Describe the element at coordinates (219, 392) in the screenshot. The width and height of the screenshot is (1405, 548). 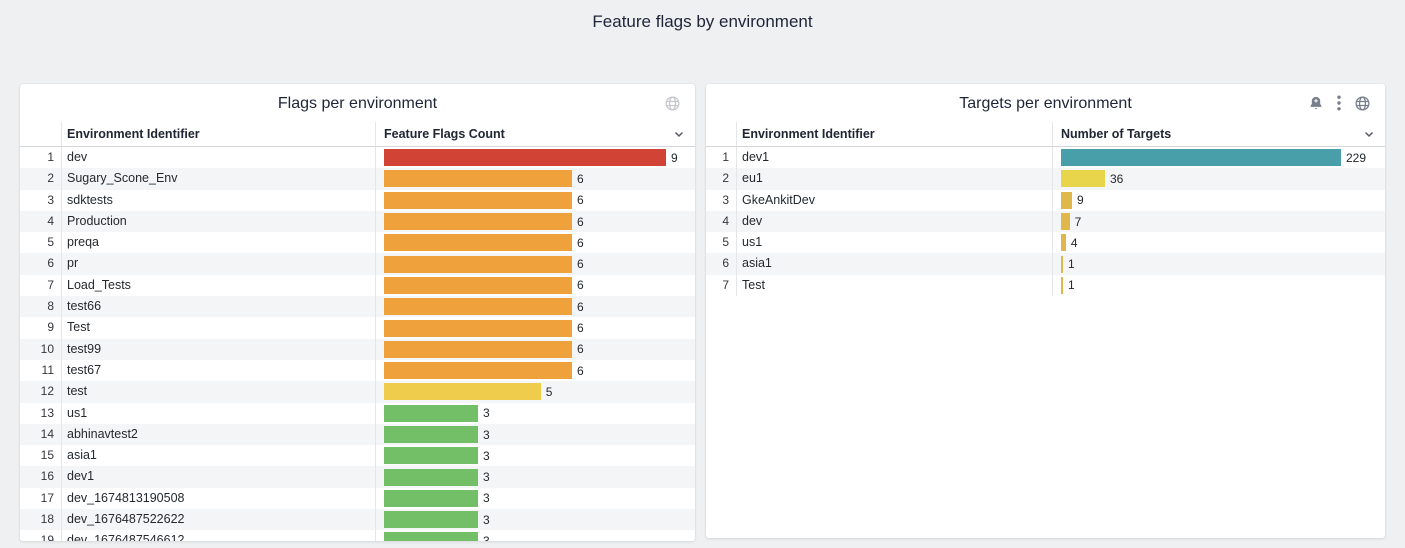
I see `environment-name-cell: test` at that location.